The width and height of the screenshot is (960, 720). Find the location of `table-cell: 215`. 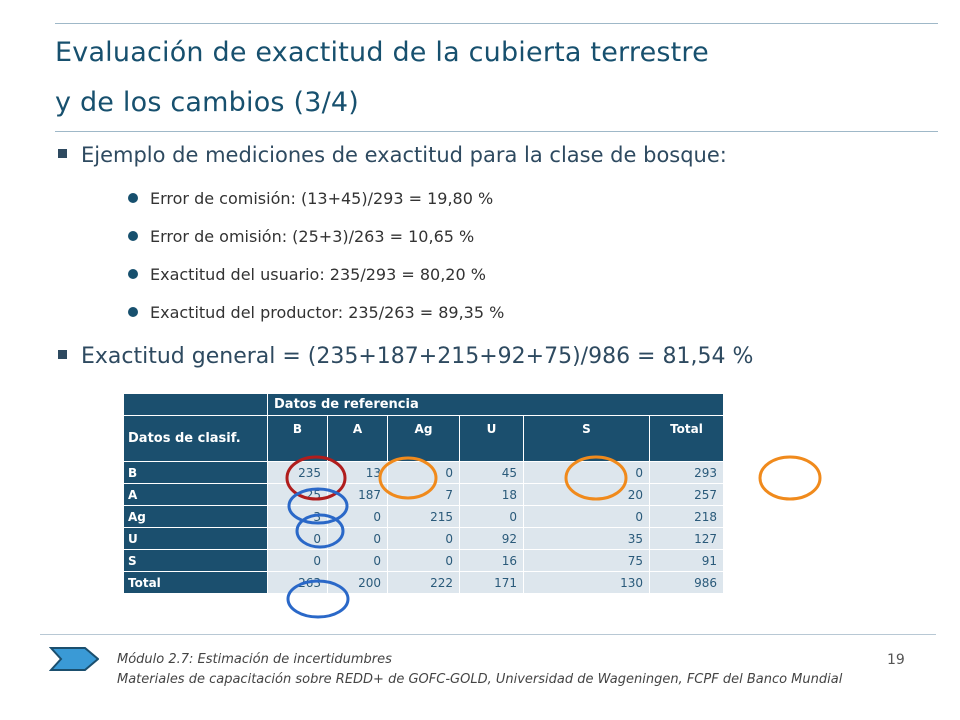

table-cell: 215 is located at coordinates (423, 516).